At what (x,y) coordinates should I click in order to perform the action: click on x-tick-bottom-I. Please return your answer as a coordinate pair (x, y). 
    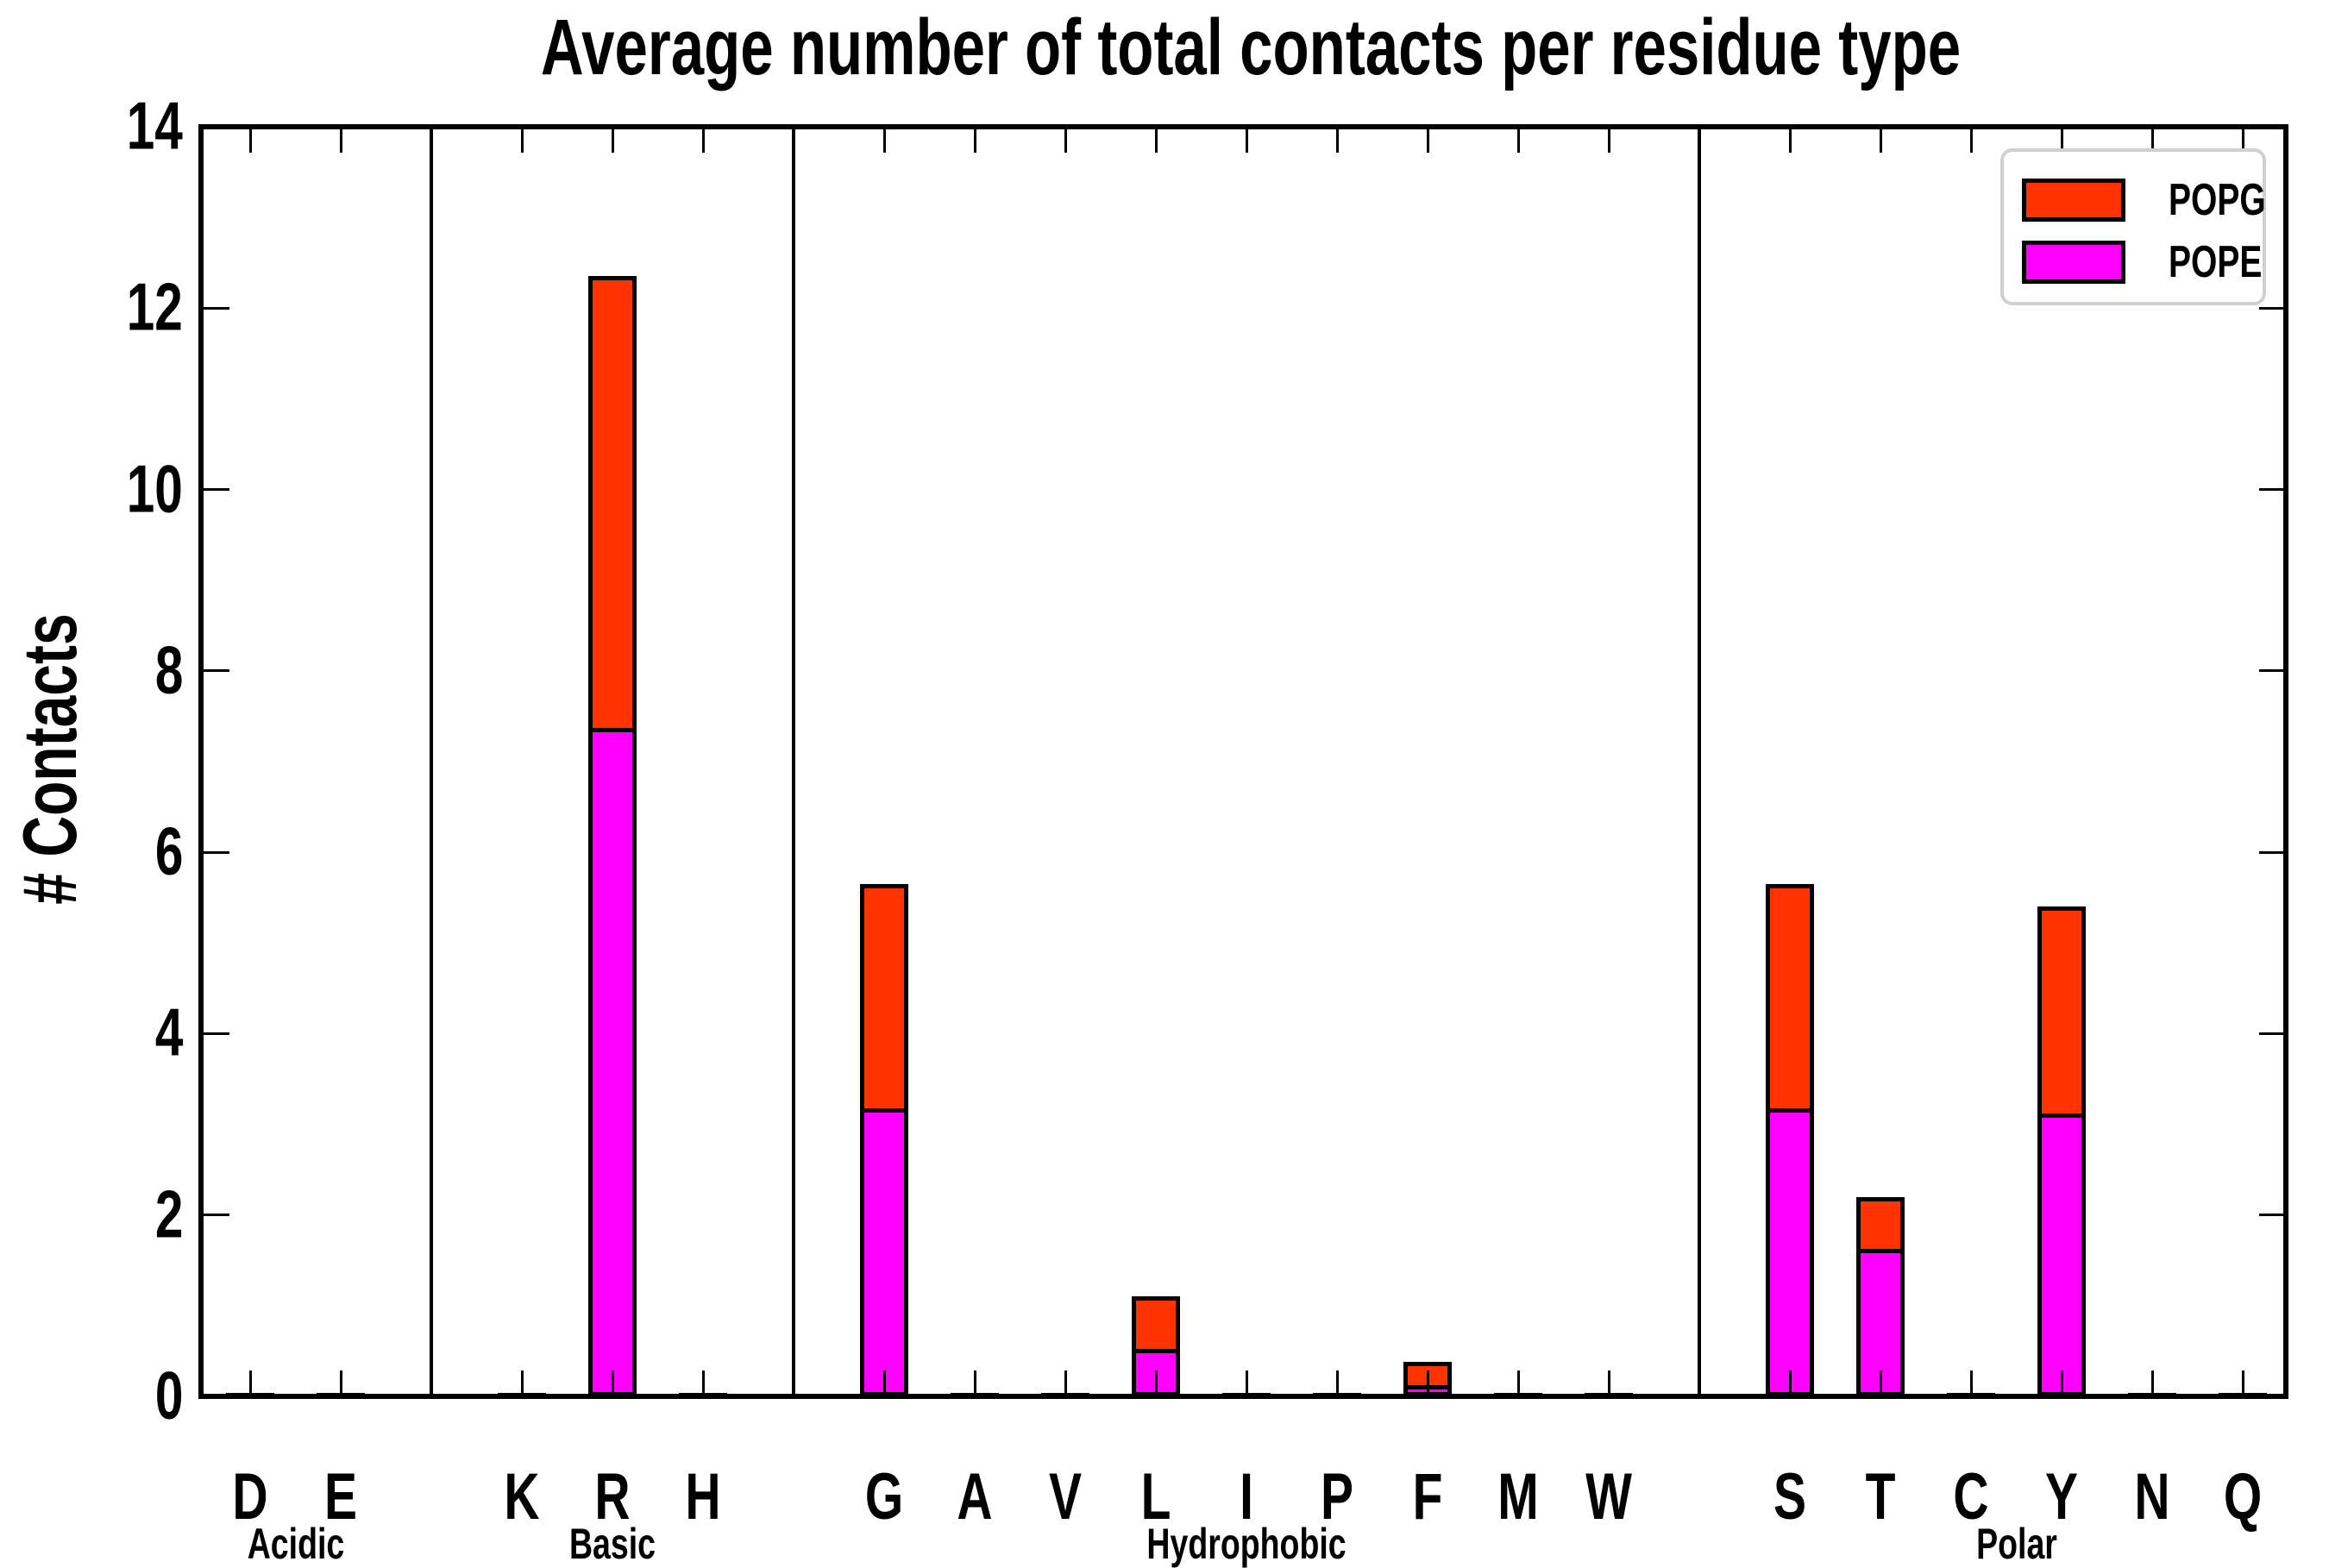
    Looking at the image, I should click on (1246, 1382).